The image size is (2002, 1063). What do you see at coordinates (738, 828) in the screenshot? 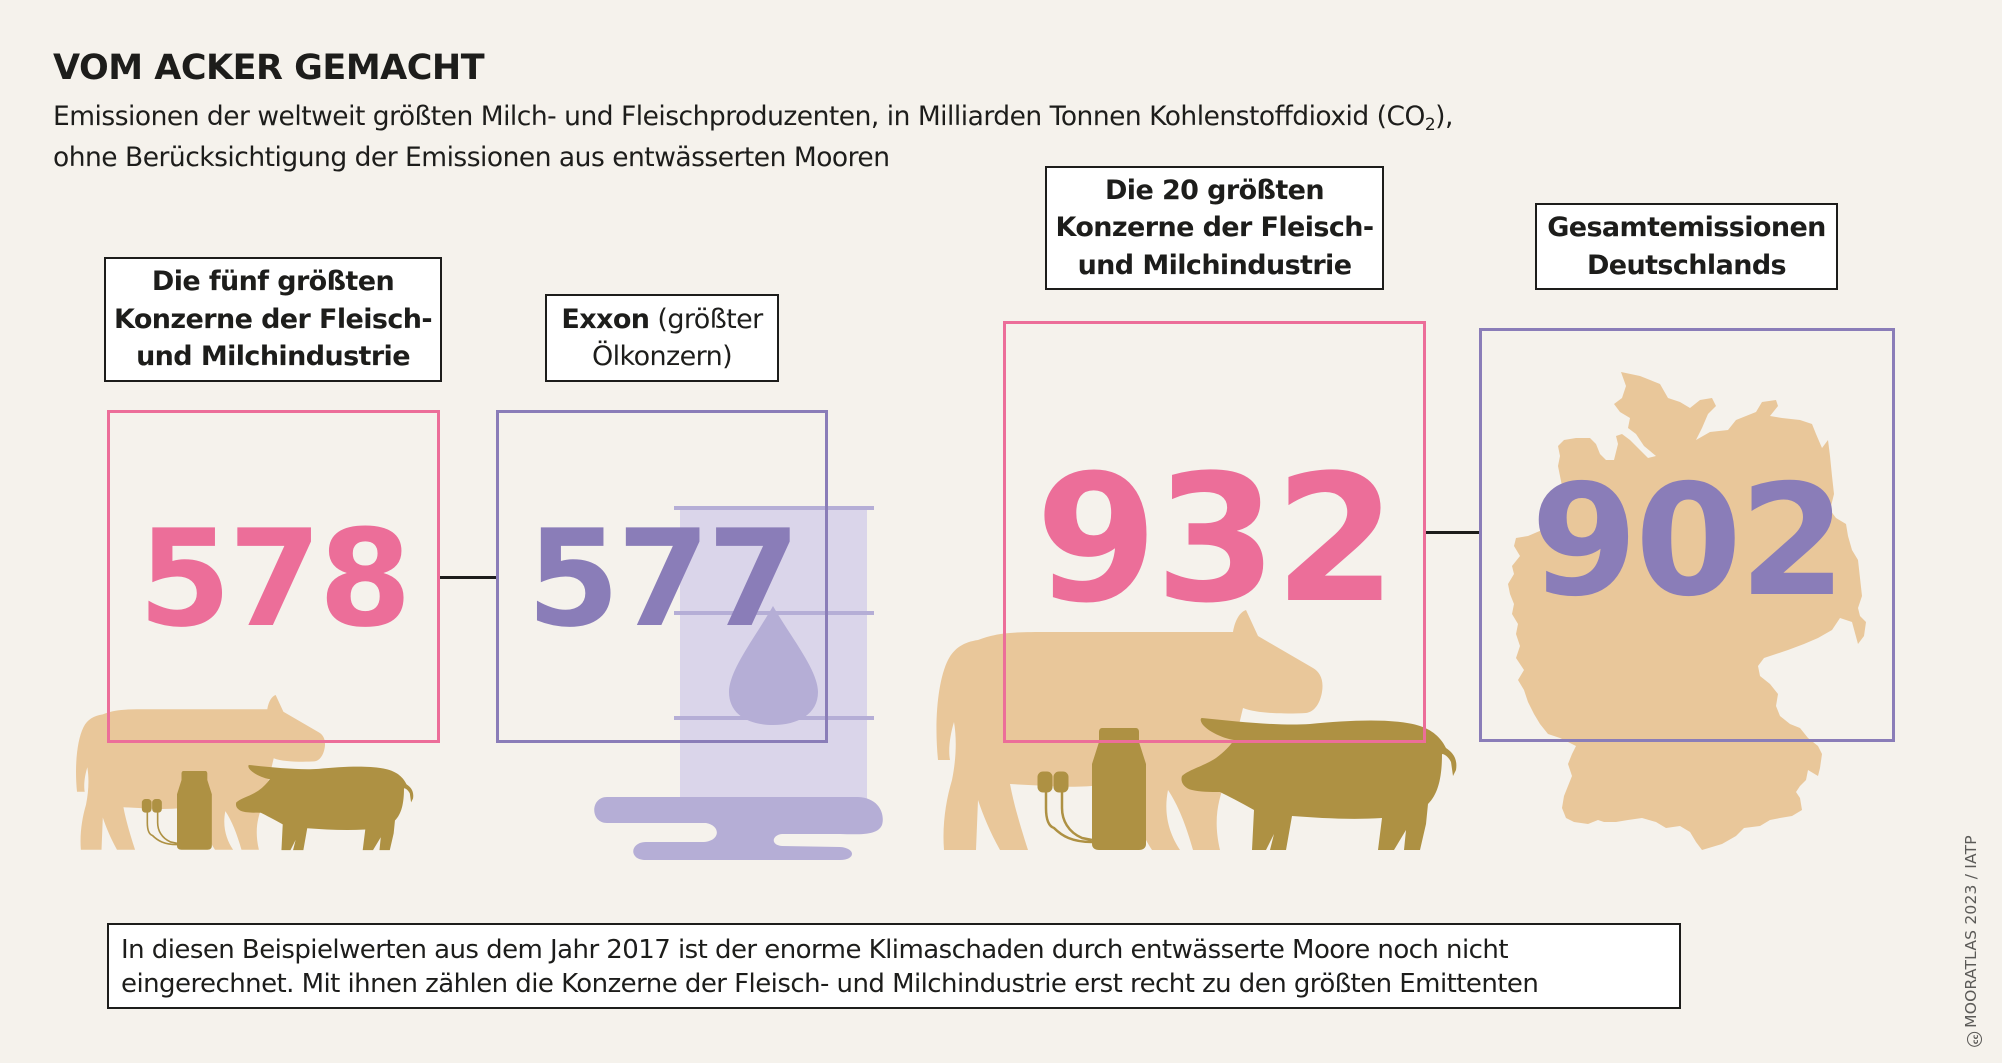
I see `oil-puddle-illustration` at bounding box center [738, 828].